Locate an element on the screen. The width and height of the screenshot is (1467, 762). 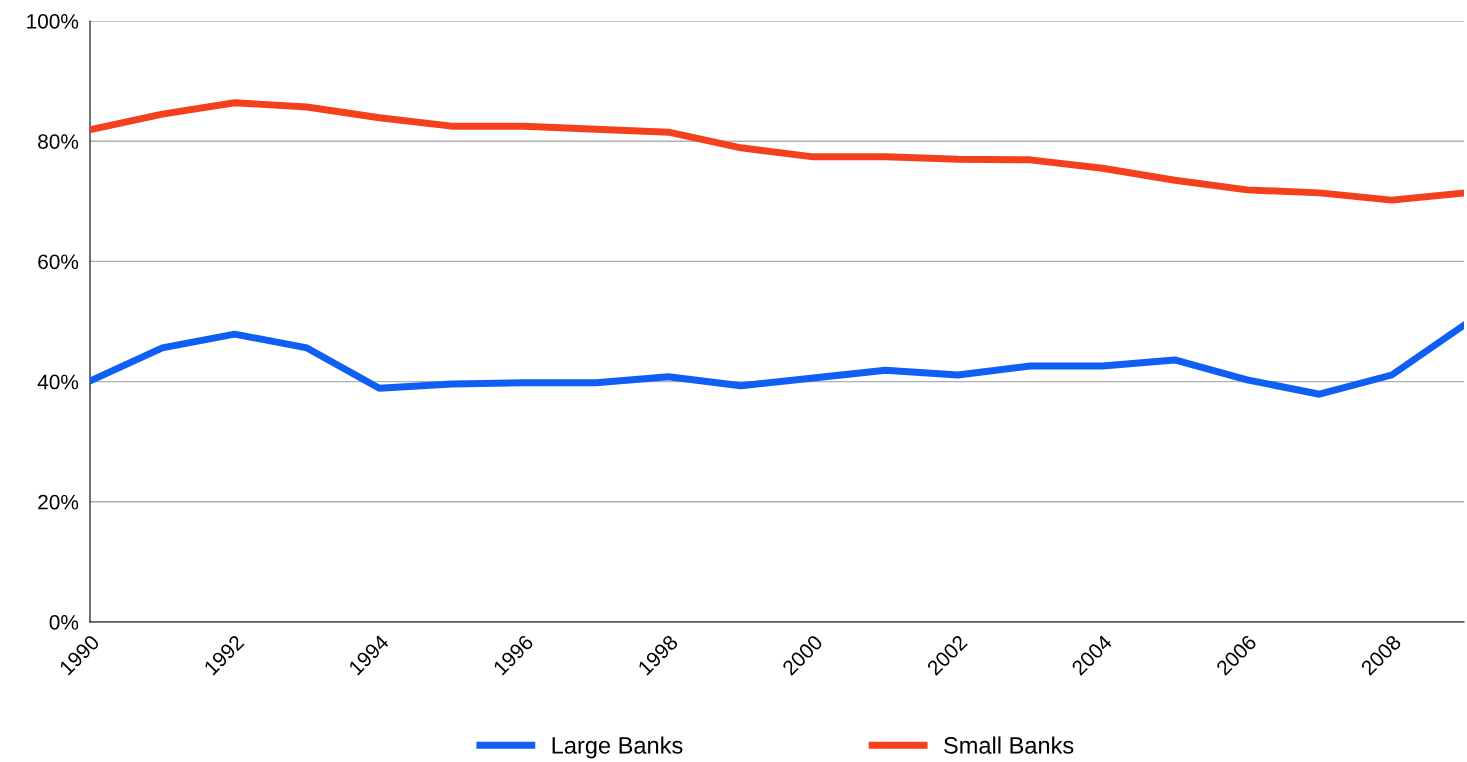
y-tick-label: 80% is located at coordinates (58, 141).